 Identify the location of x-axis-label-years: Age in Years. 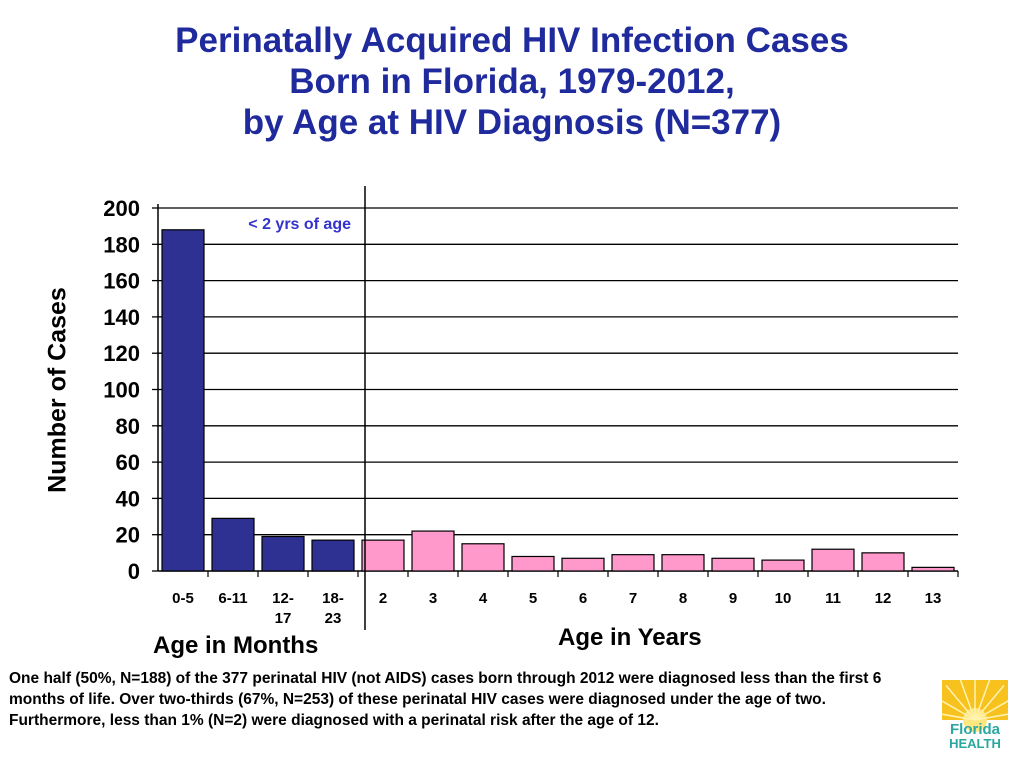
(630, 637).